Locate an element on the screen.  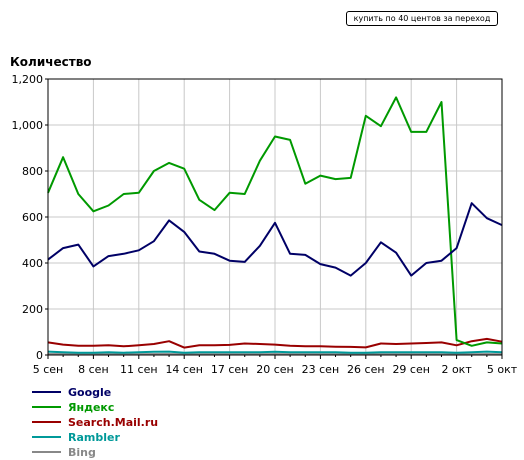
legend-item: Яндекс is located at coordinates (95, 407).